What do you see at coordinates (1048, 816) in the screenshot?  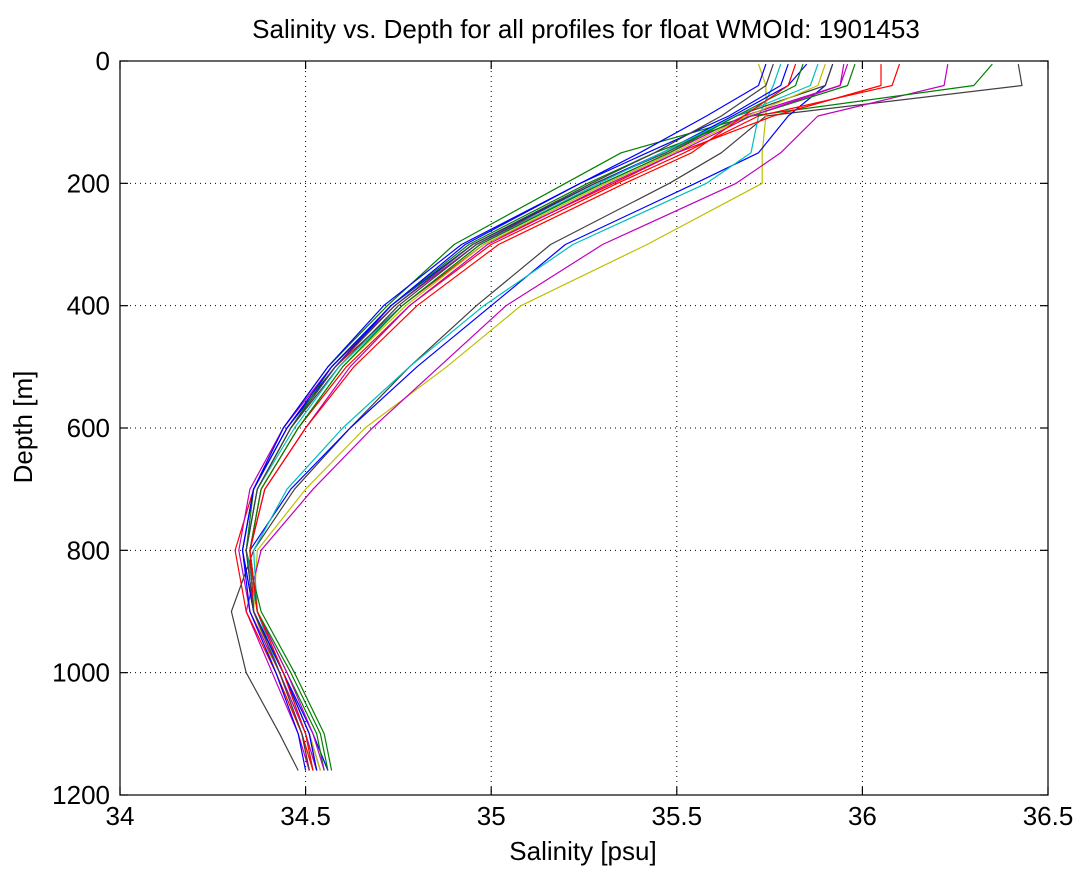 I see `x-tick-label: 36.5` at bounding box center [1048, 816].